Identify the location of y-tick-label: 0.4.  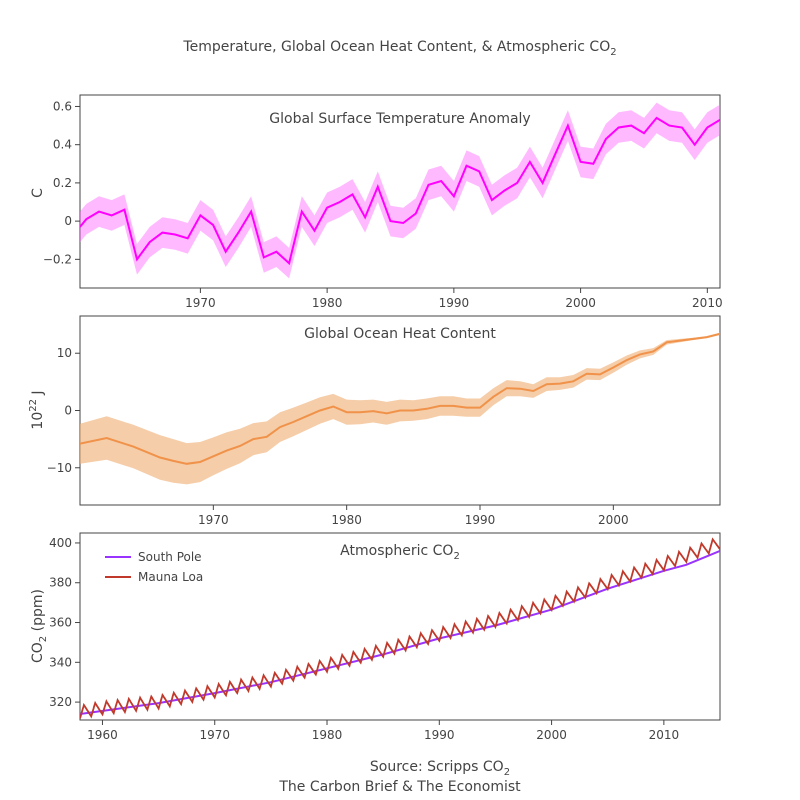
(62, 145).